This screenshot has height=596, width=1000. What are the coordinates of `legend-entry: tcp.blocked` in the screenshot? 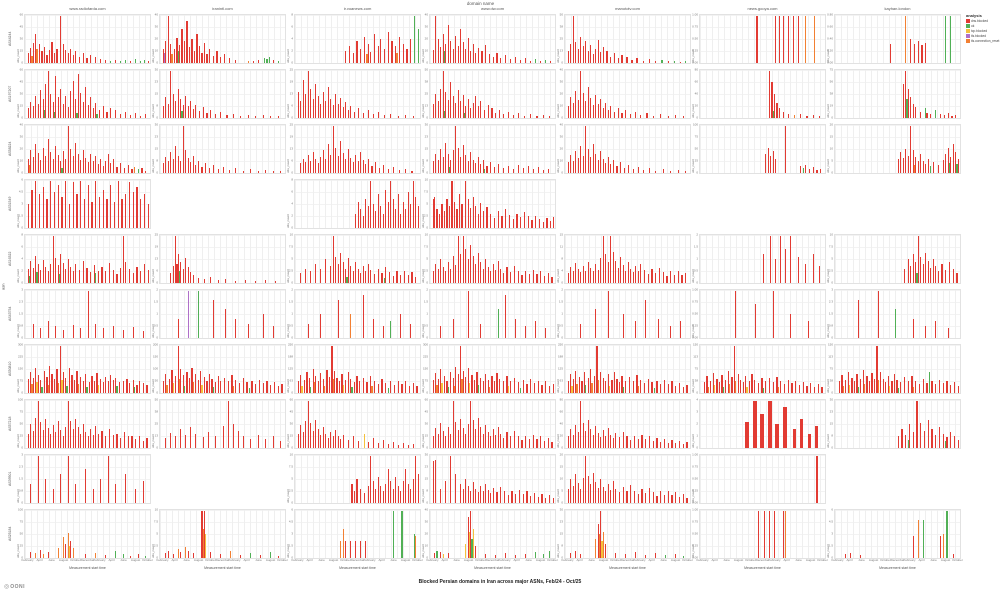 It's located at (983, 31).